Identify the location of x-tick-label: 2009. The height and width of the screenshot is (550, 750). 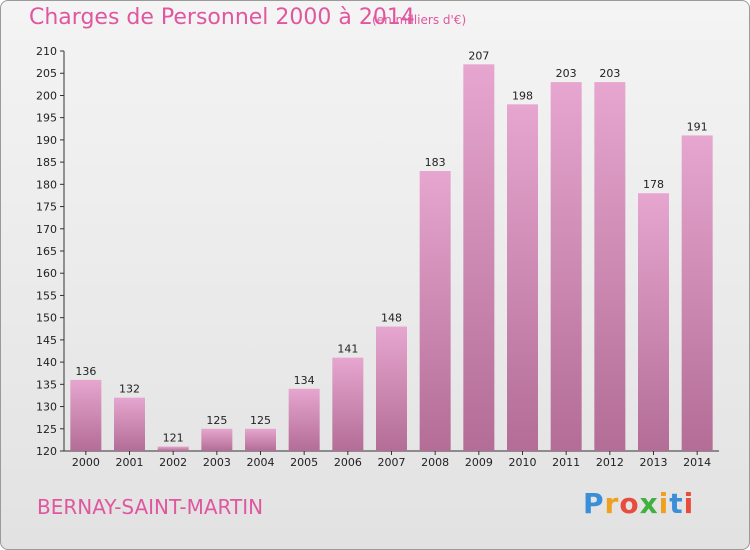
(479, 462).